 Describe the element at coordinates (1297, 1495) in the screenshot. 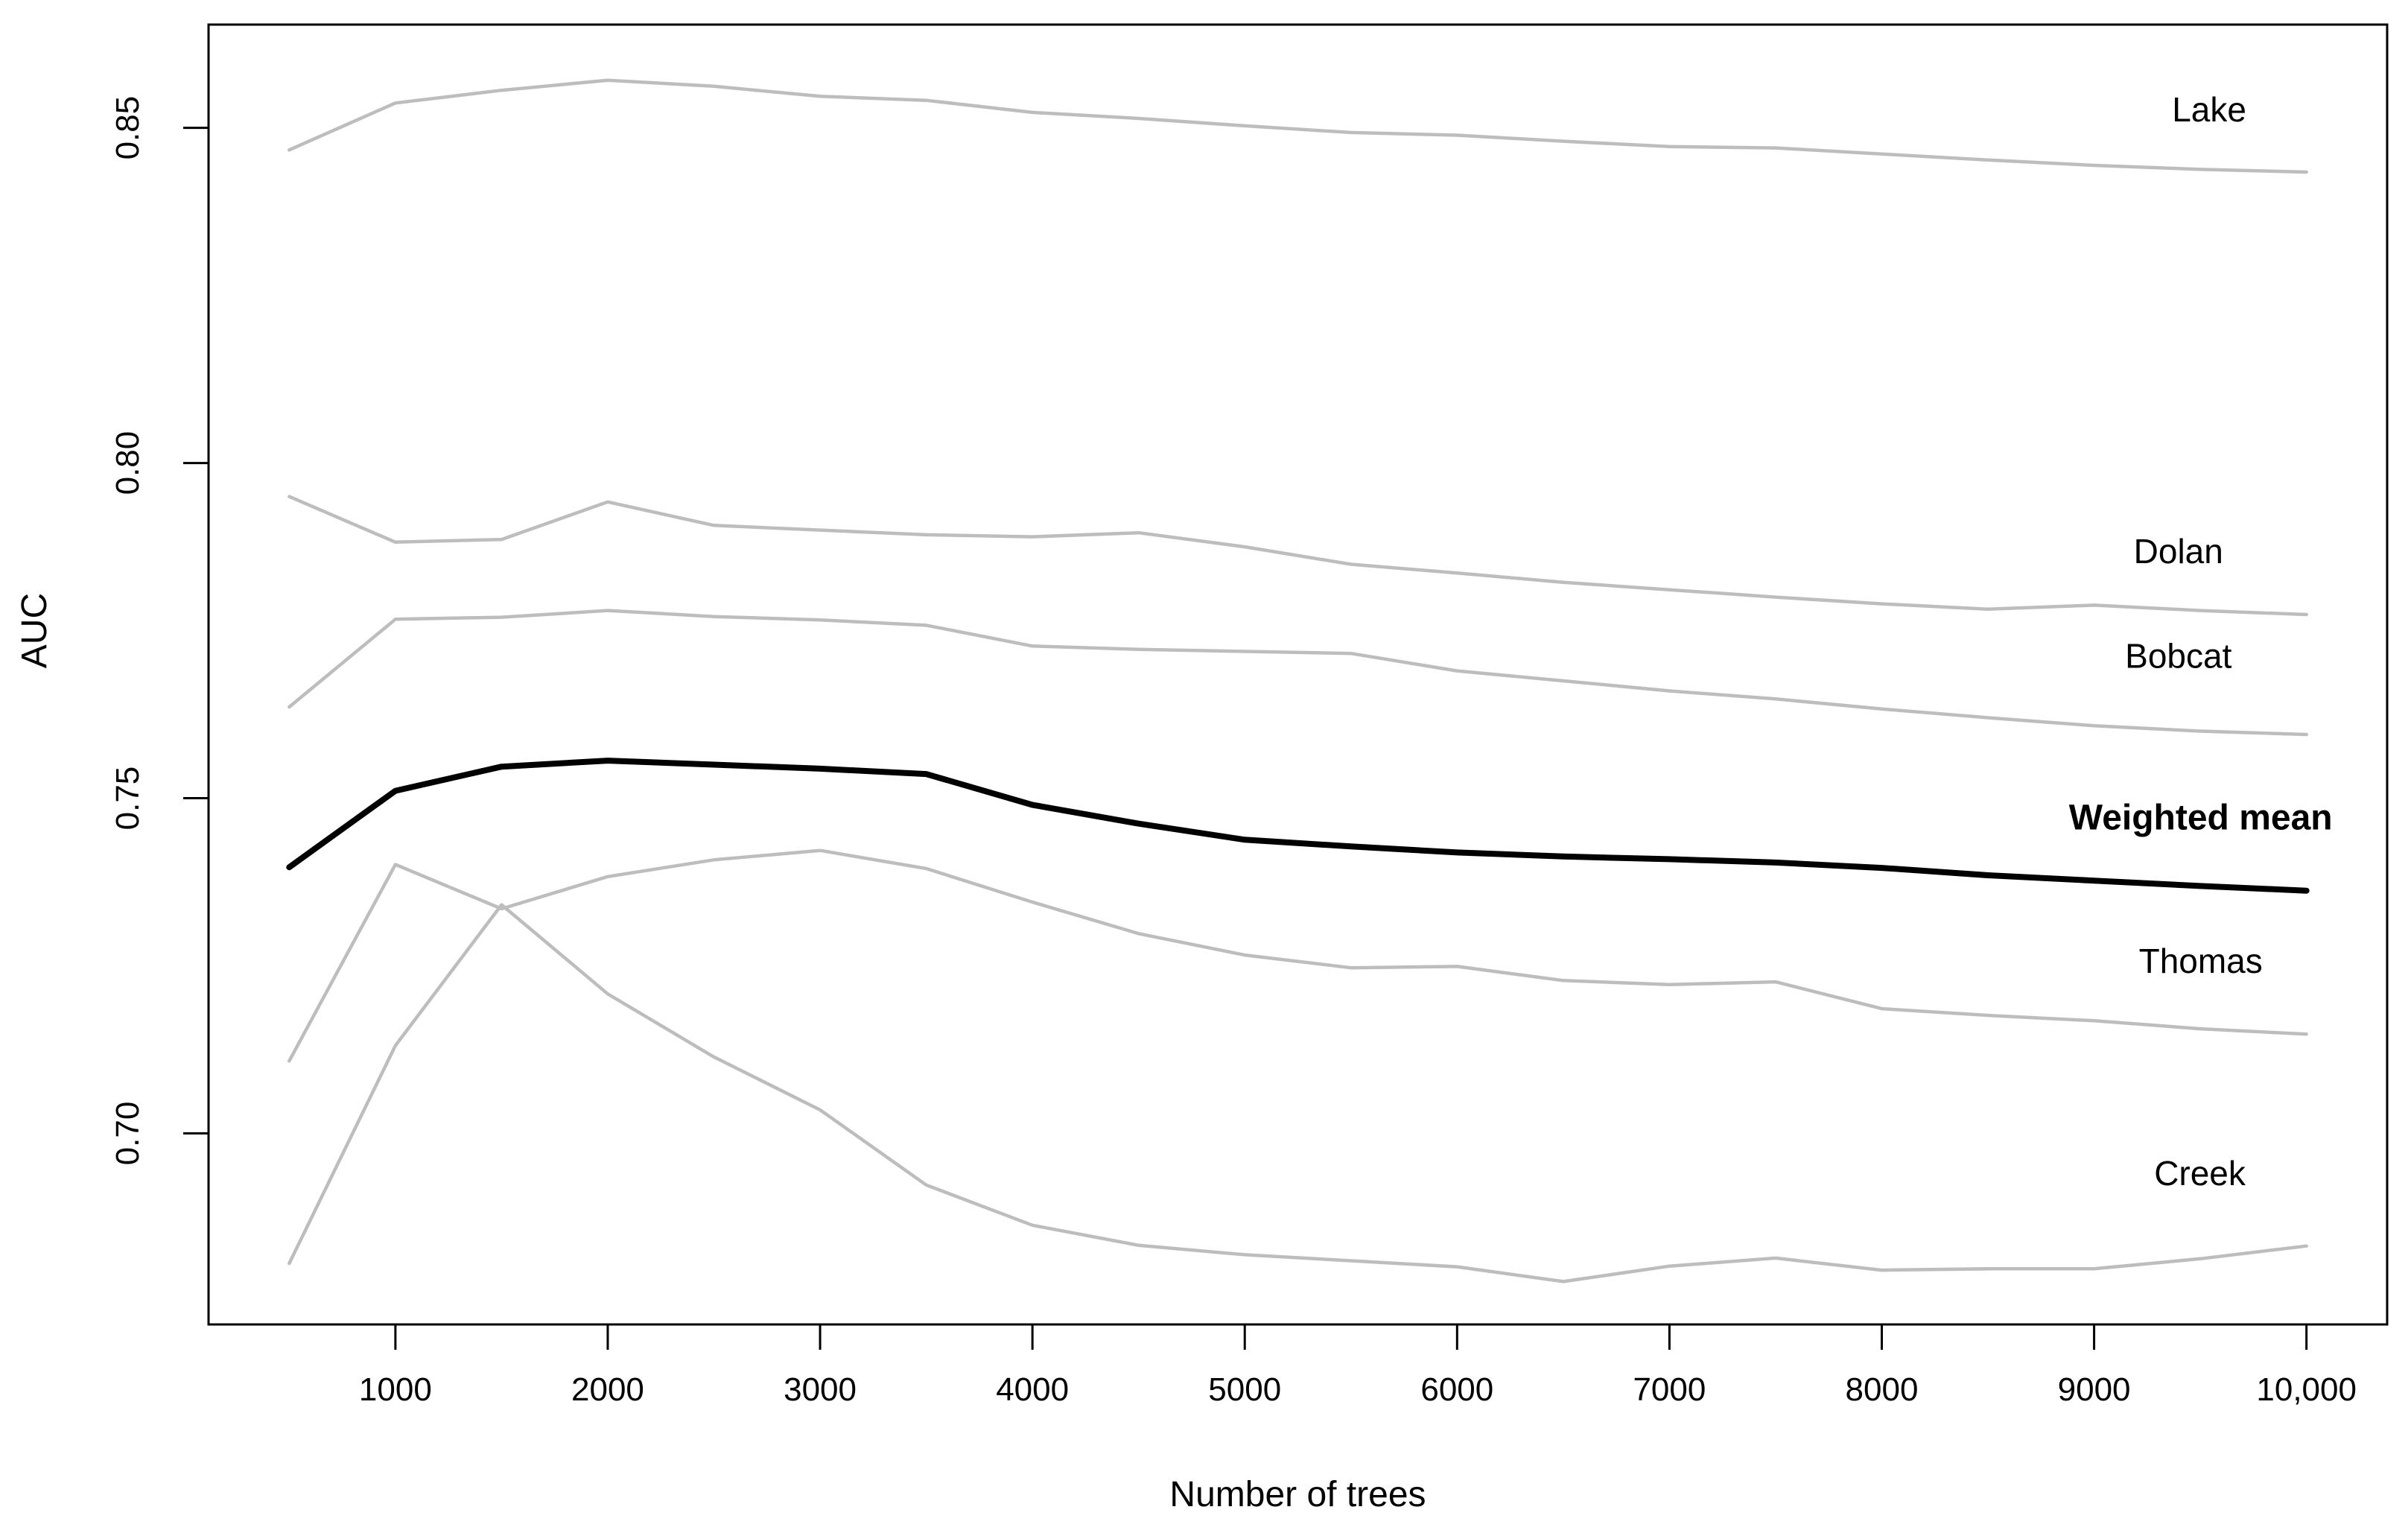

I see `x-axis-title: Number of trees` at that location.